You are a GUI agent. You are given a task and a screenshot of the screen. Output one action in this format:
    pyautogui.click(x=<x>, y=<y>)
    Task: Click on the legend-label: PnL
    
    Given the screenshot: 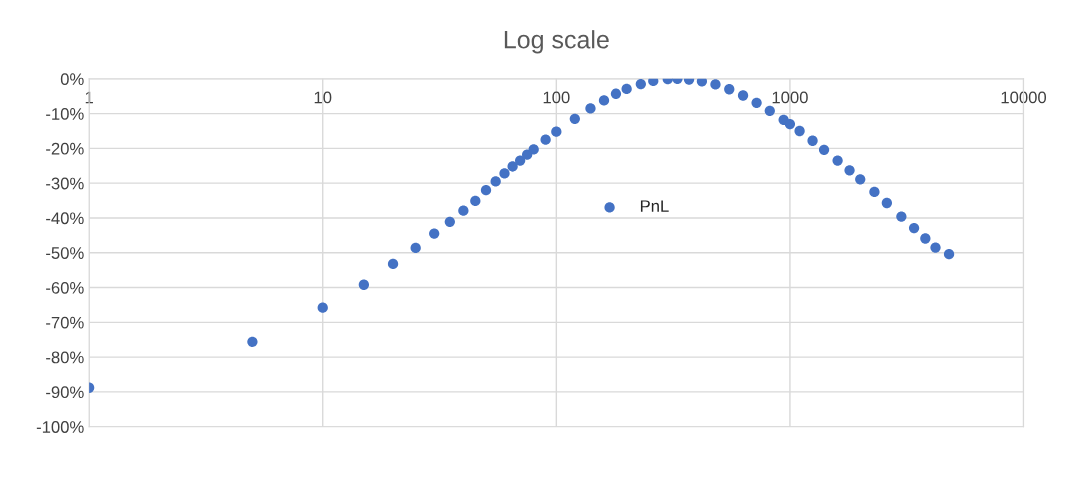 What is the action you would take?
    pyautogui.click(x=654, y=206)
    